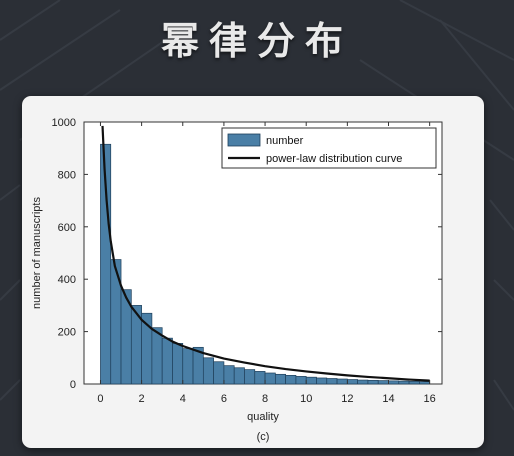  What do you see at coordinates (265, 399) in the screenshot?
I see `x-tick-label: 8` at bounding box center [265, 399].